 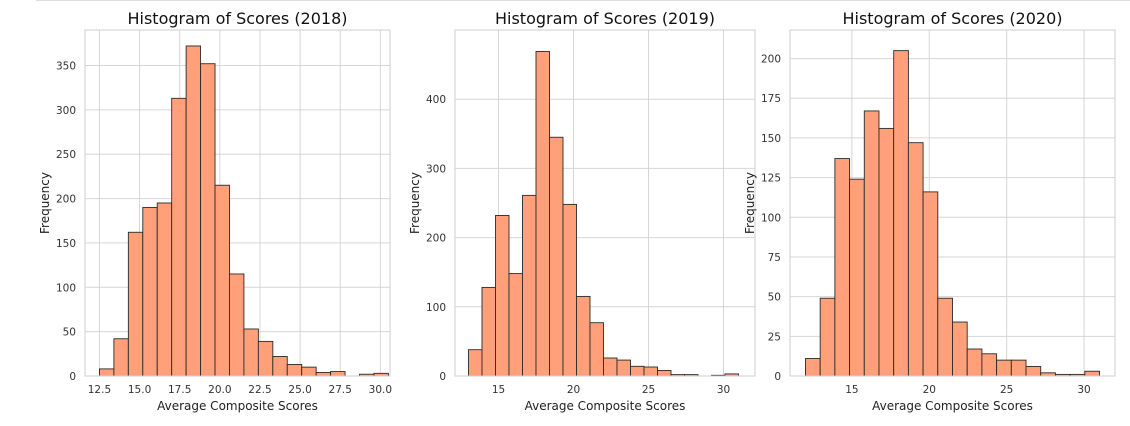 What do you see at coordinates (1083, 390) in the screenshot?
I see `x-tick-label-2020: 30` at bounding box center [1083, 390].